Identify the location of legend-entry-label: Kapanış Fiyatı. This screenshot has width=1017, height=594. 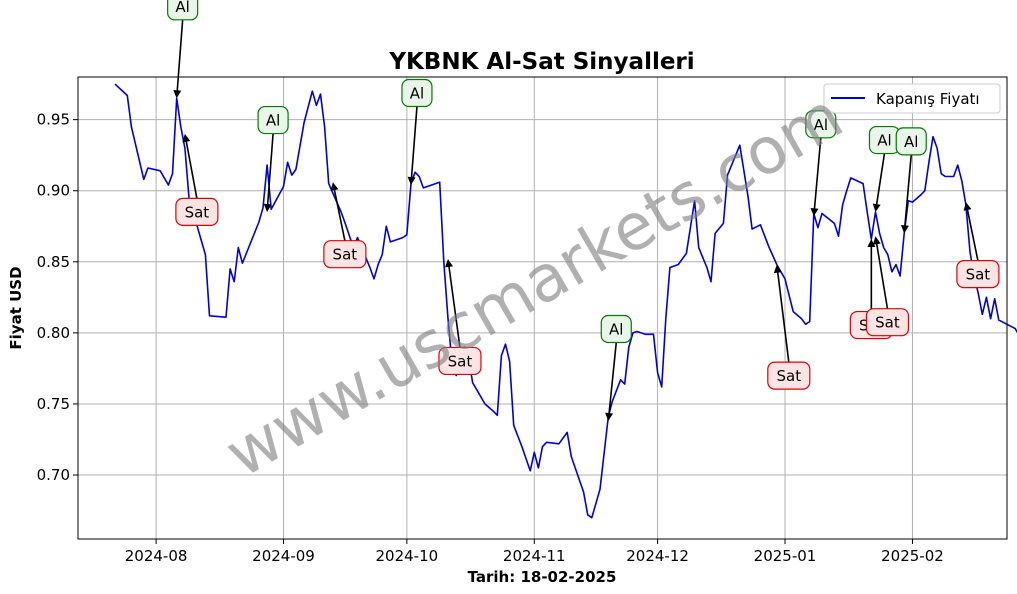
(928, 99).